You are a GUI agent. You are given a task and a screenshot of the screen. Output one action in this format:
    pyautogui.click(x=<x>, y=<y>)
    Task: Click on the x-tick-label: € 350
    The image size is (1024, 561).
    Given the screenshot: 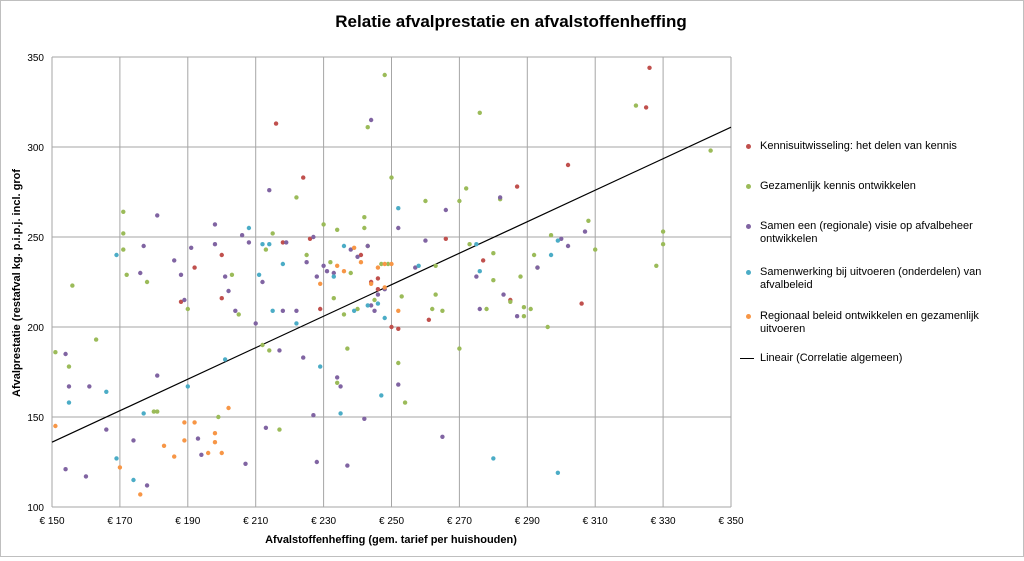 What is the action you would take?
    pyautogui.click(x=730, y=521)
    